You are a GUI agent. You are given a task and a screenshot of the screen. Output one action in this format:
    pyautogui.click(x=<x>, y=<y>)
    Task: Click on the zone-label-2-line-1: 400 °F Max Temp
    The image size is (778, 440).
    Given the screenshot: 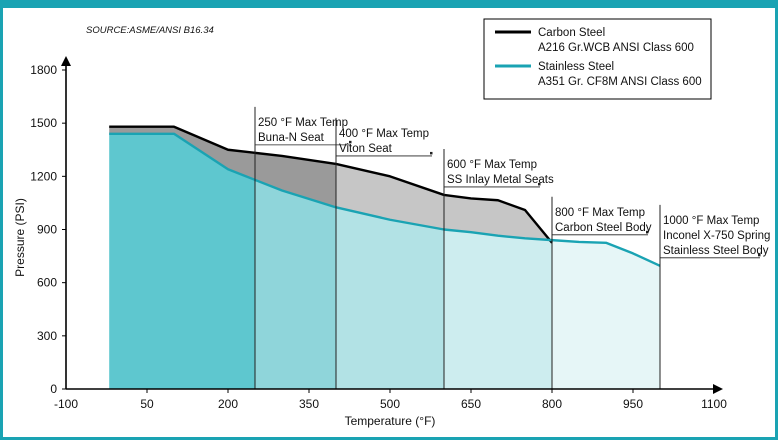 What is the action you would take?
    pyautogui.click(x=384, y=134)
    